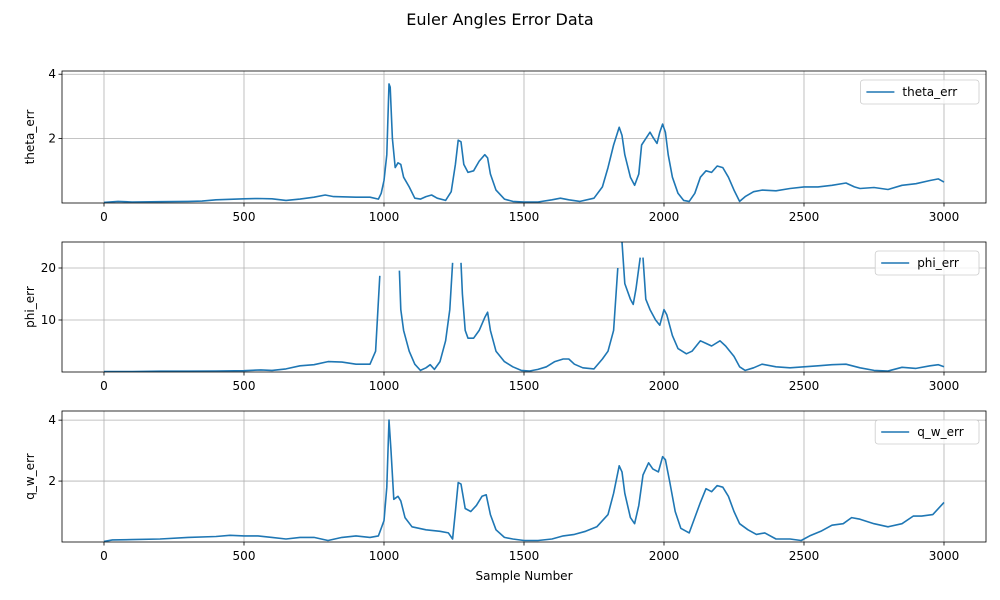  I want to click on legend: q_w_err, so click(927, 432).